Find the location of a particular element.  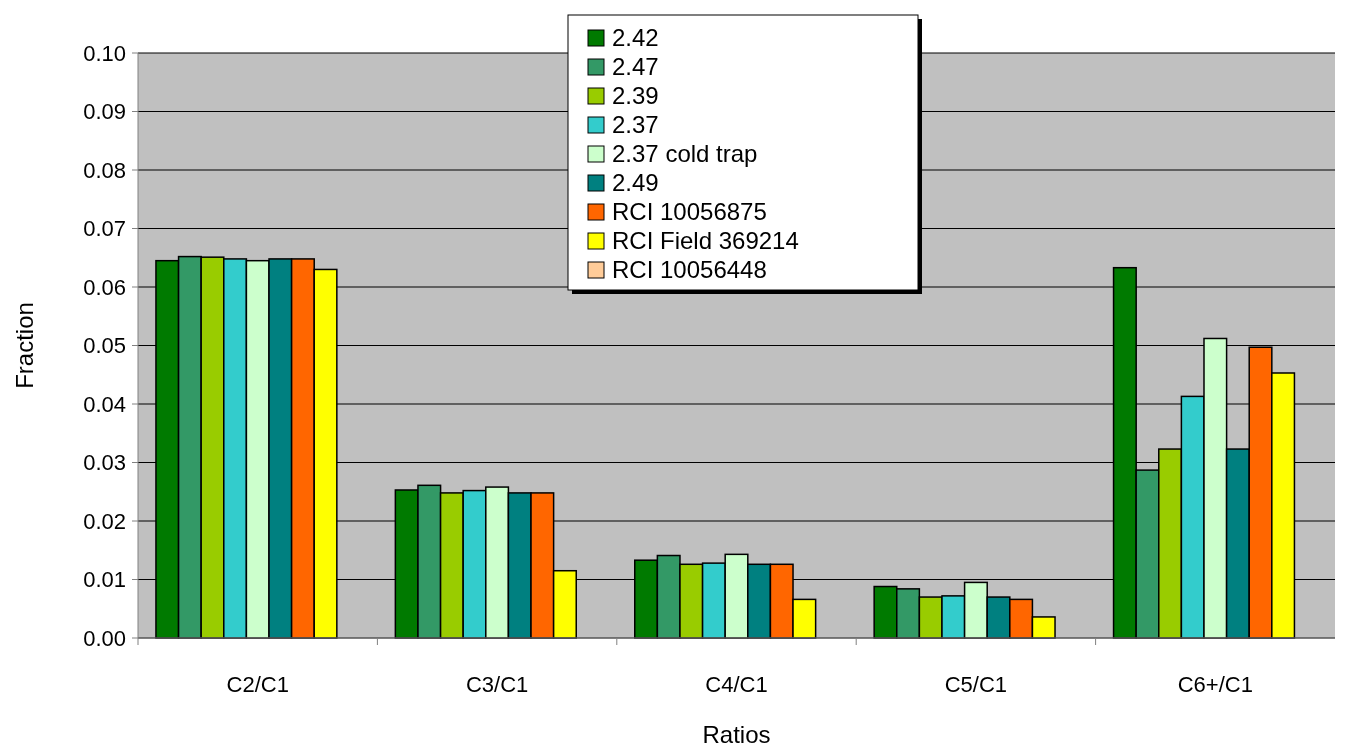

legend-label: RCI 10056448 is located at coordinates (689, 269).